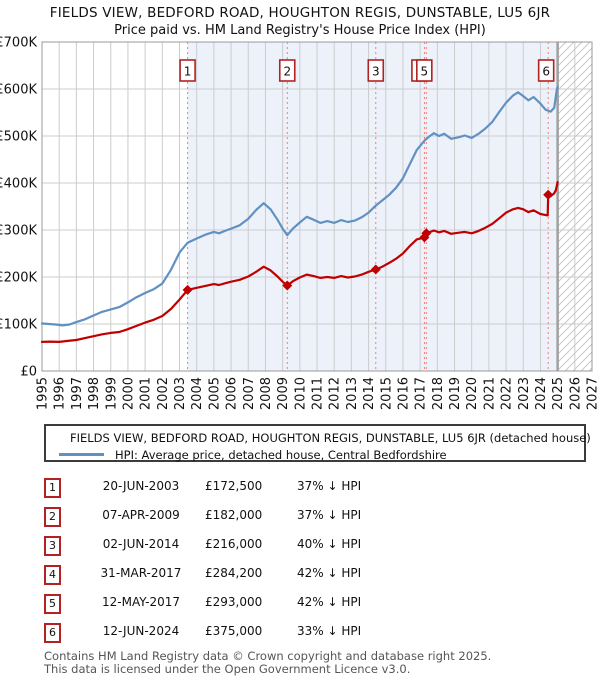 This screenshot has width=600, height=680. Describe the element at coordinates (266, 393) in the screenshot. I see `svg-text: 2008` at that location.